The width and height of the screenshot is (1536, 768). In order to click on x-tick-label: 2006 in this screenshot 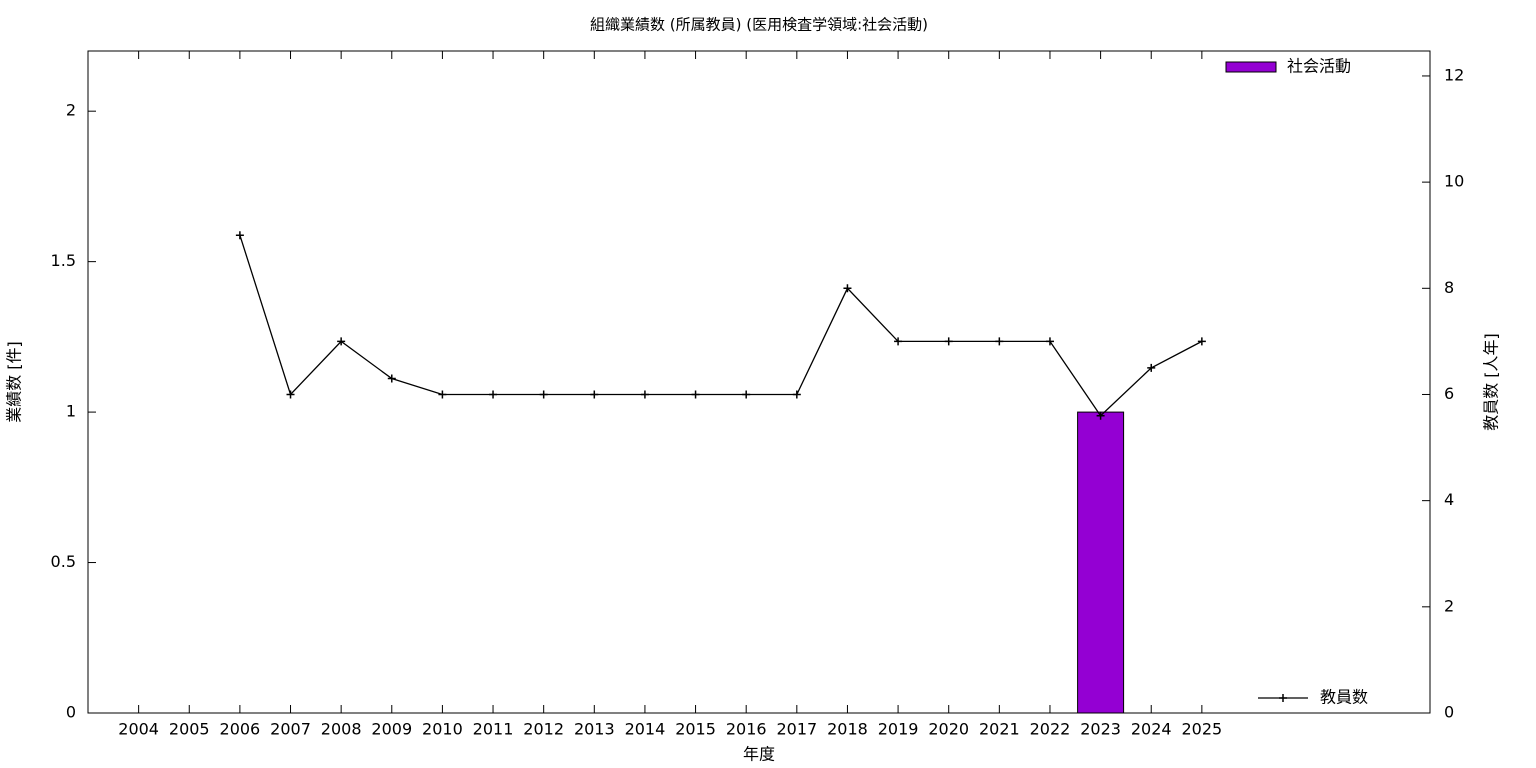, I will do `click(240, 729)`.